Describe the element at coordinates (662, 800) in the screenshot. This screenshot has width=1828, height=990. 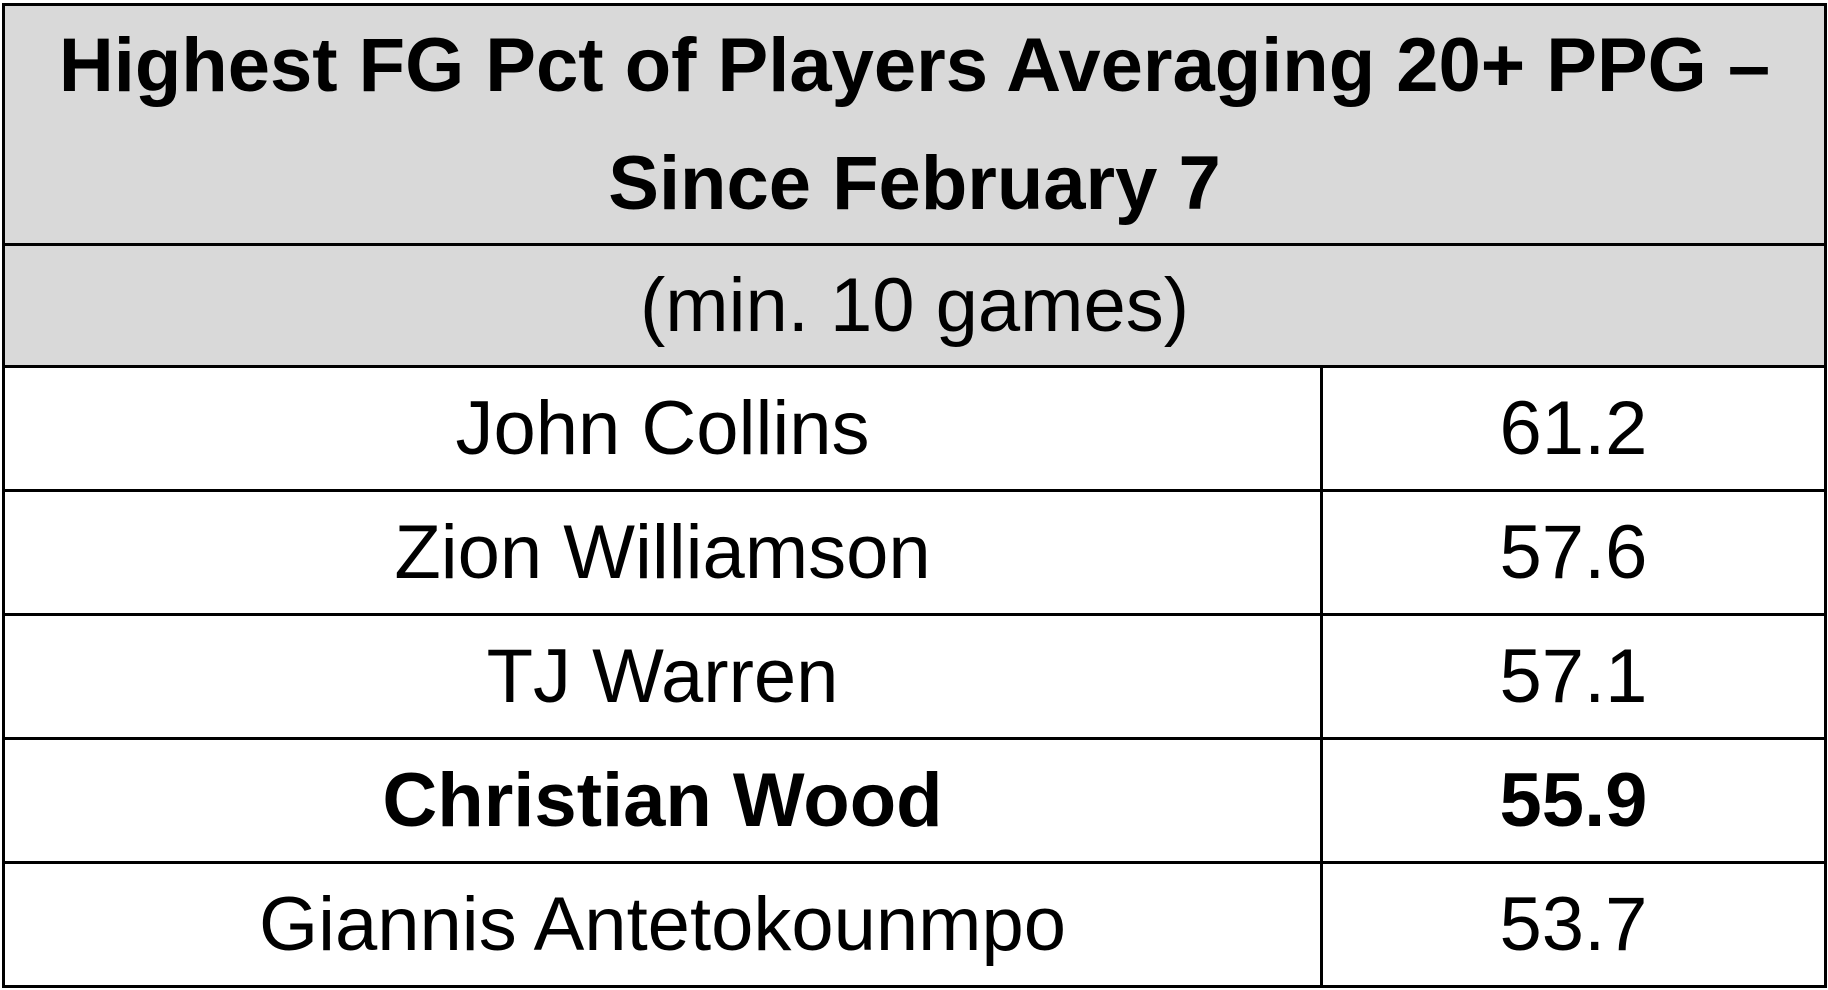
I see `player-name-cell: Christian Wood` at that location.